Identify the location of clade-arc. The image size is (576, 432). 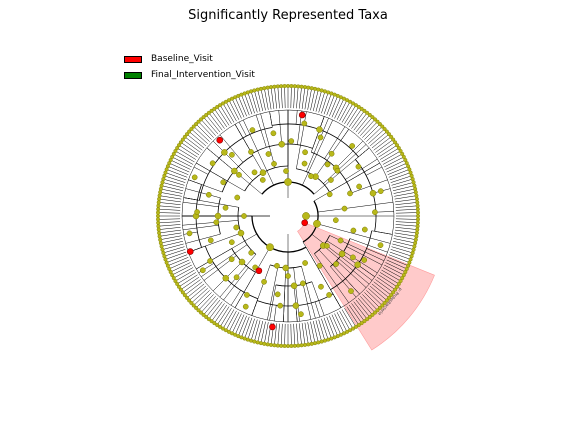
(313, 180).